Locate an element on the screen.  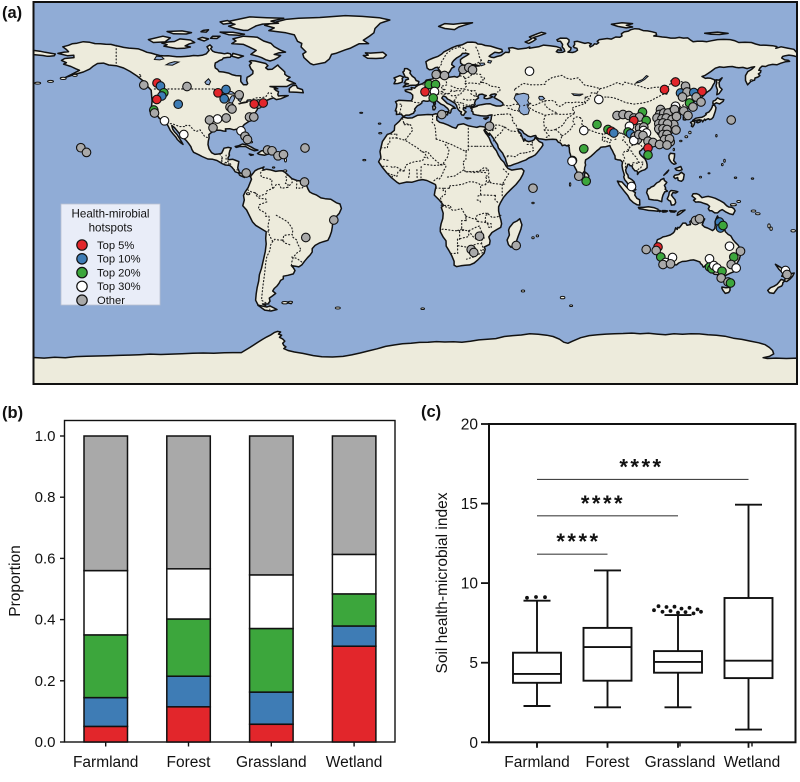
svg-text: 0.2 is located at coordinates (45, 681).